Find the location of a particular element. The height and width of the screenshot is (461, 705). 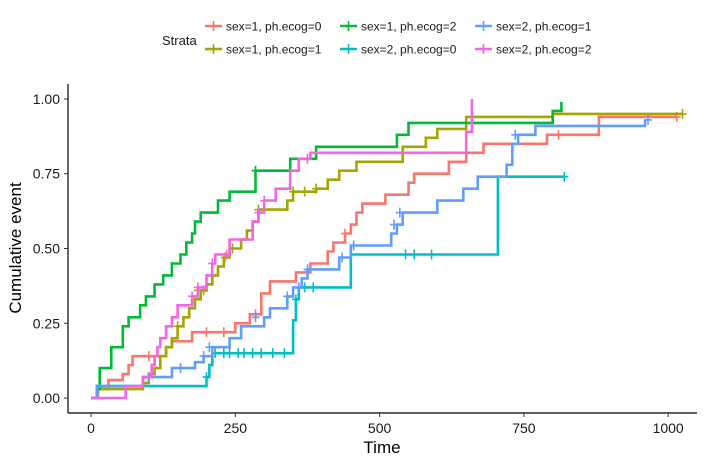

y-tick-label: 1.00 is located at coordinates (46, 99).